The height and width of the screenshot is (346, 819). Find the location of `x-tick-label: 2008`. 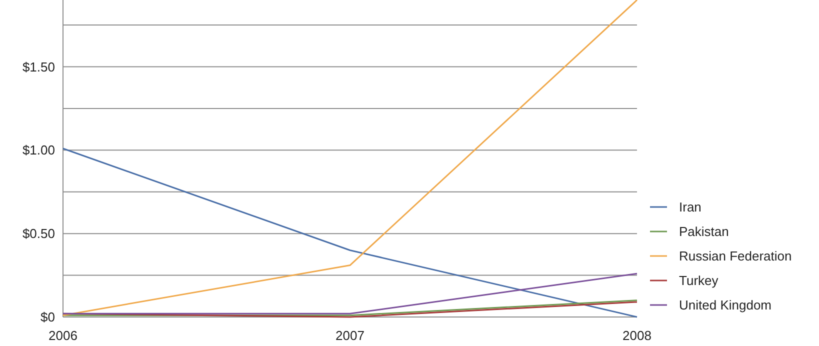

x-tick-label: 2008 is located at coordinates (637, 335).